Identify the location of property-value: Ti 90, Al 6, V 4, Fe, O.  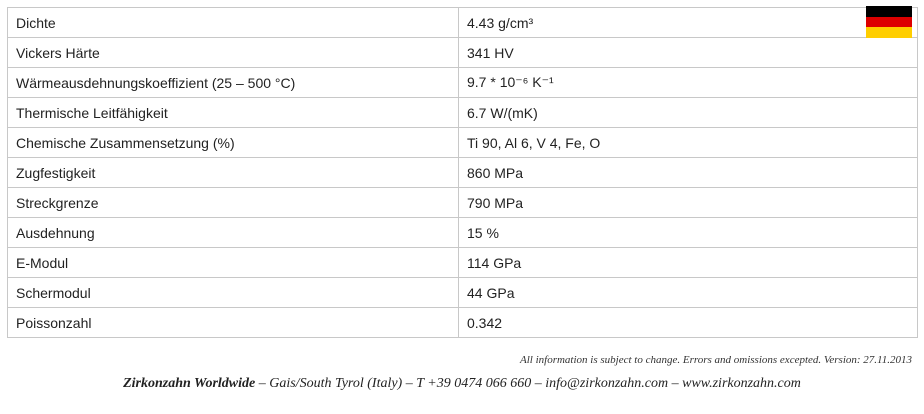
(688, 142).